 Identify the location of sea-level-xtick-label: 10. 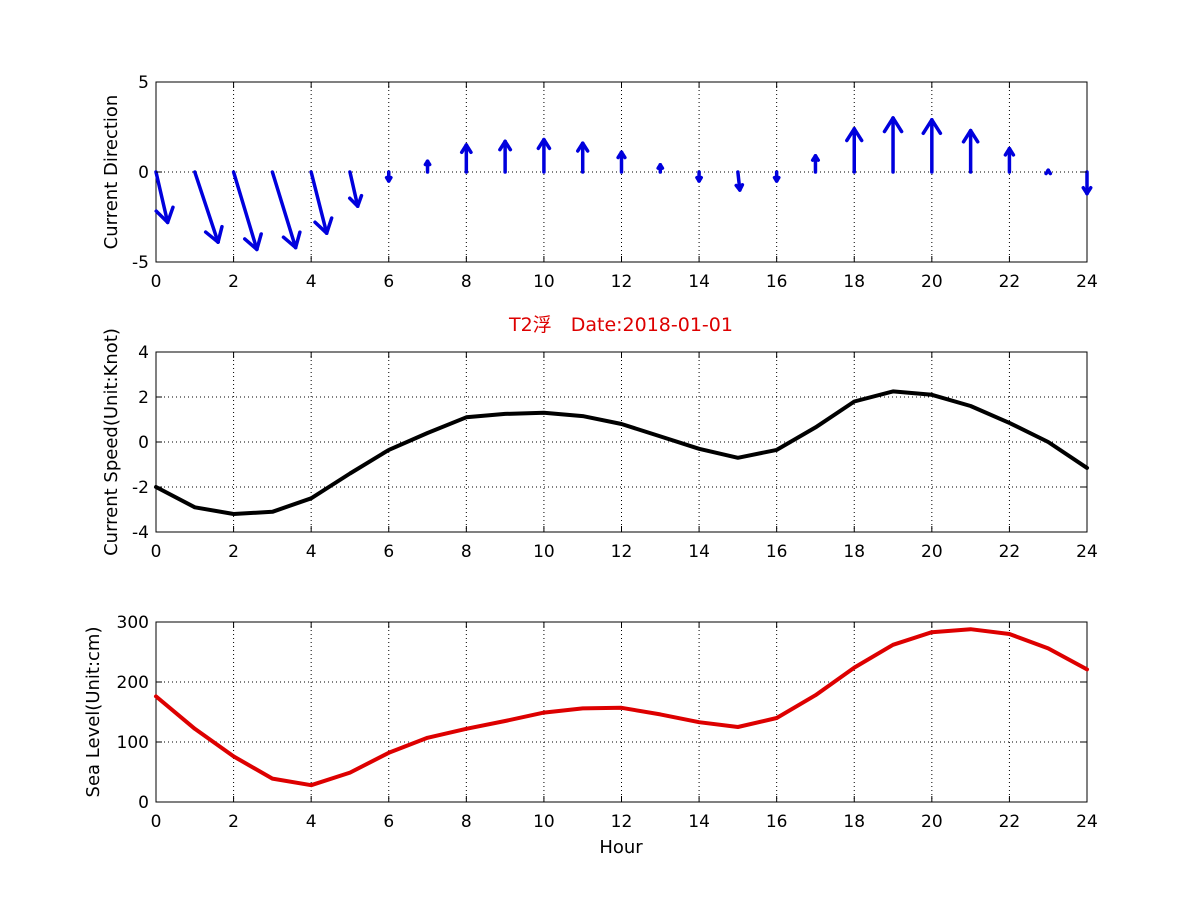
(544, 822).